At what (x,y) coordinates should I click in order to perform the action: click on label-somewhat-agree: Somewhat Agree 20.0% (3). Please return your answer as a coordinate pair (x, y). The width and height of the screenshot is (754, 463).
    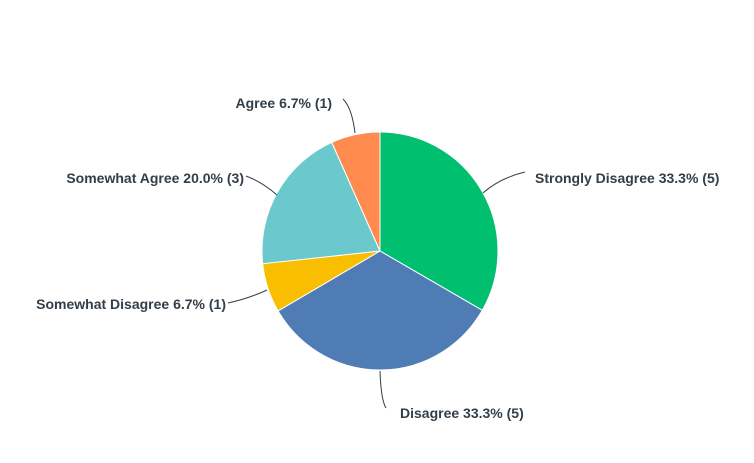
    Looking at the image, I should click on (155, 178).